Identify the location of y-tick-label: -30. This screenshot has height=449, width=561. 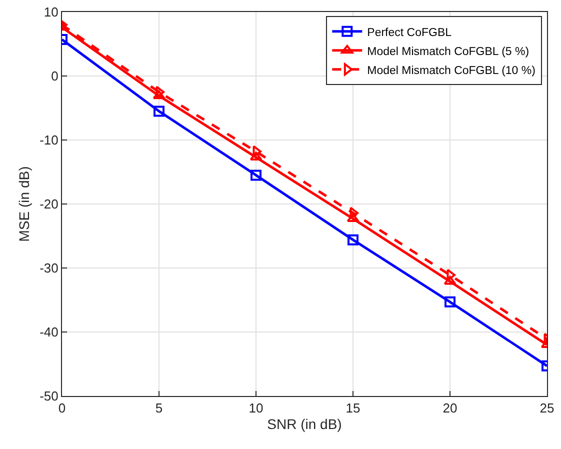
(49, 268).